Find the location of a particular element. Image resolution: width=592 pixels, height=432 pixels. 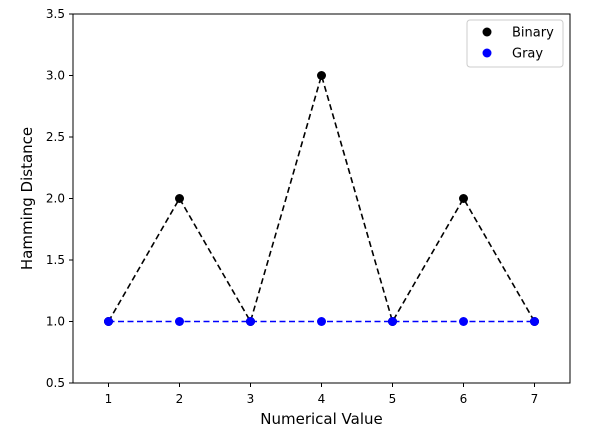

x-tick-label: 2 is located at coordinates (180, 399).